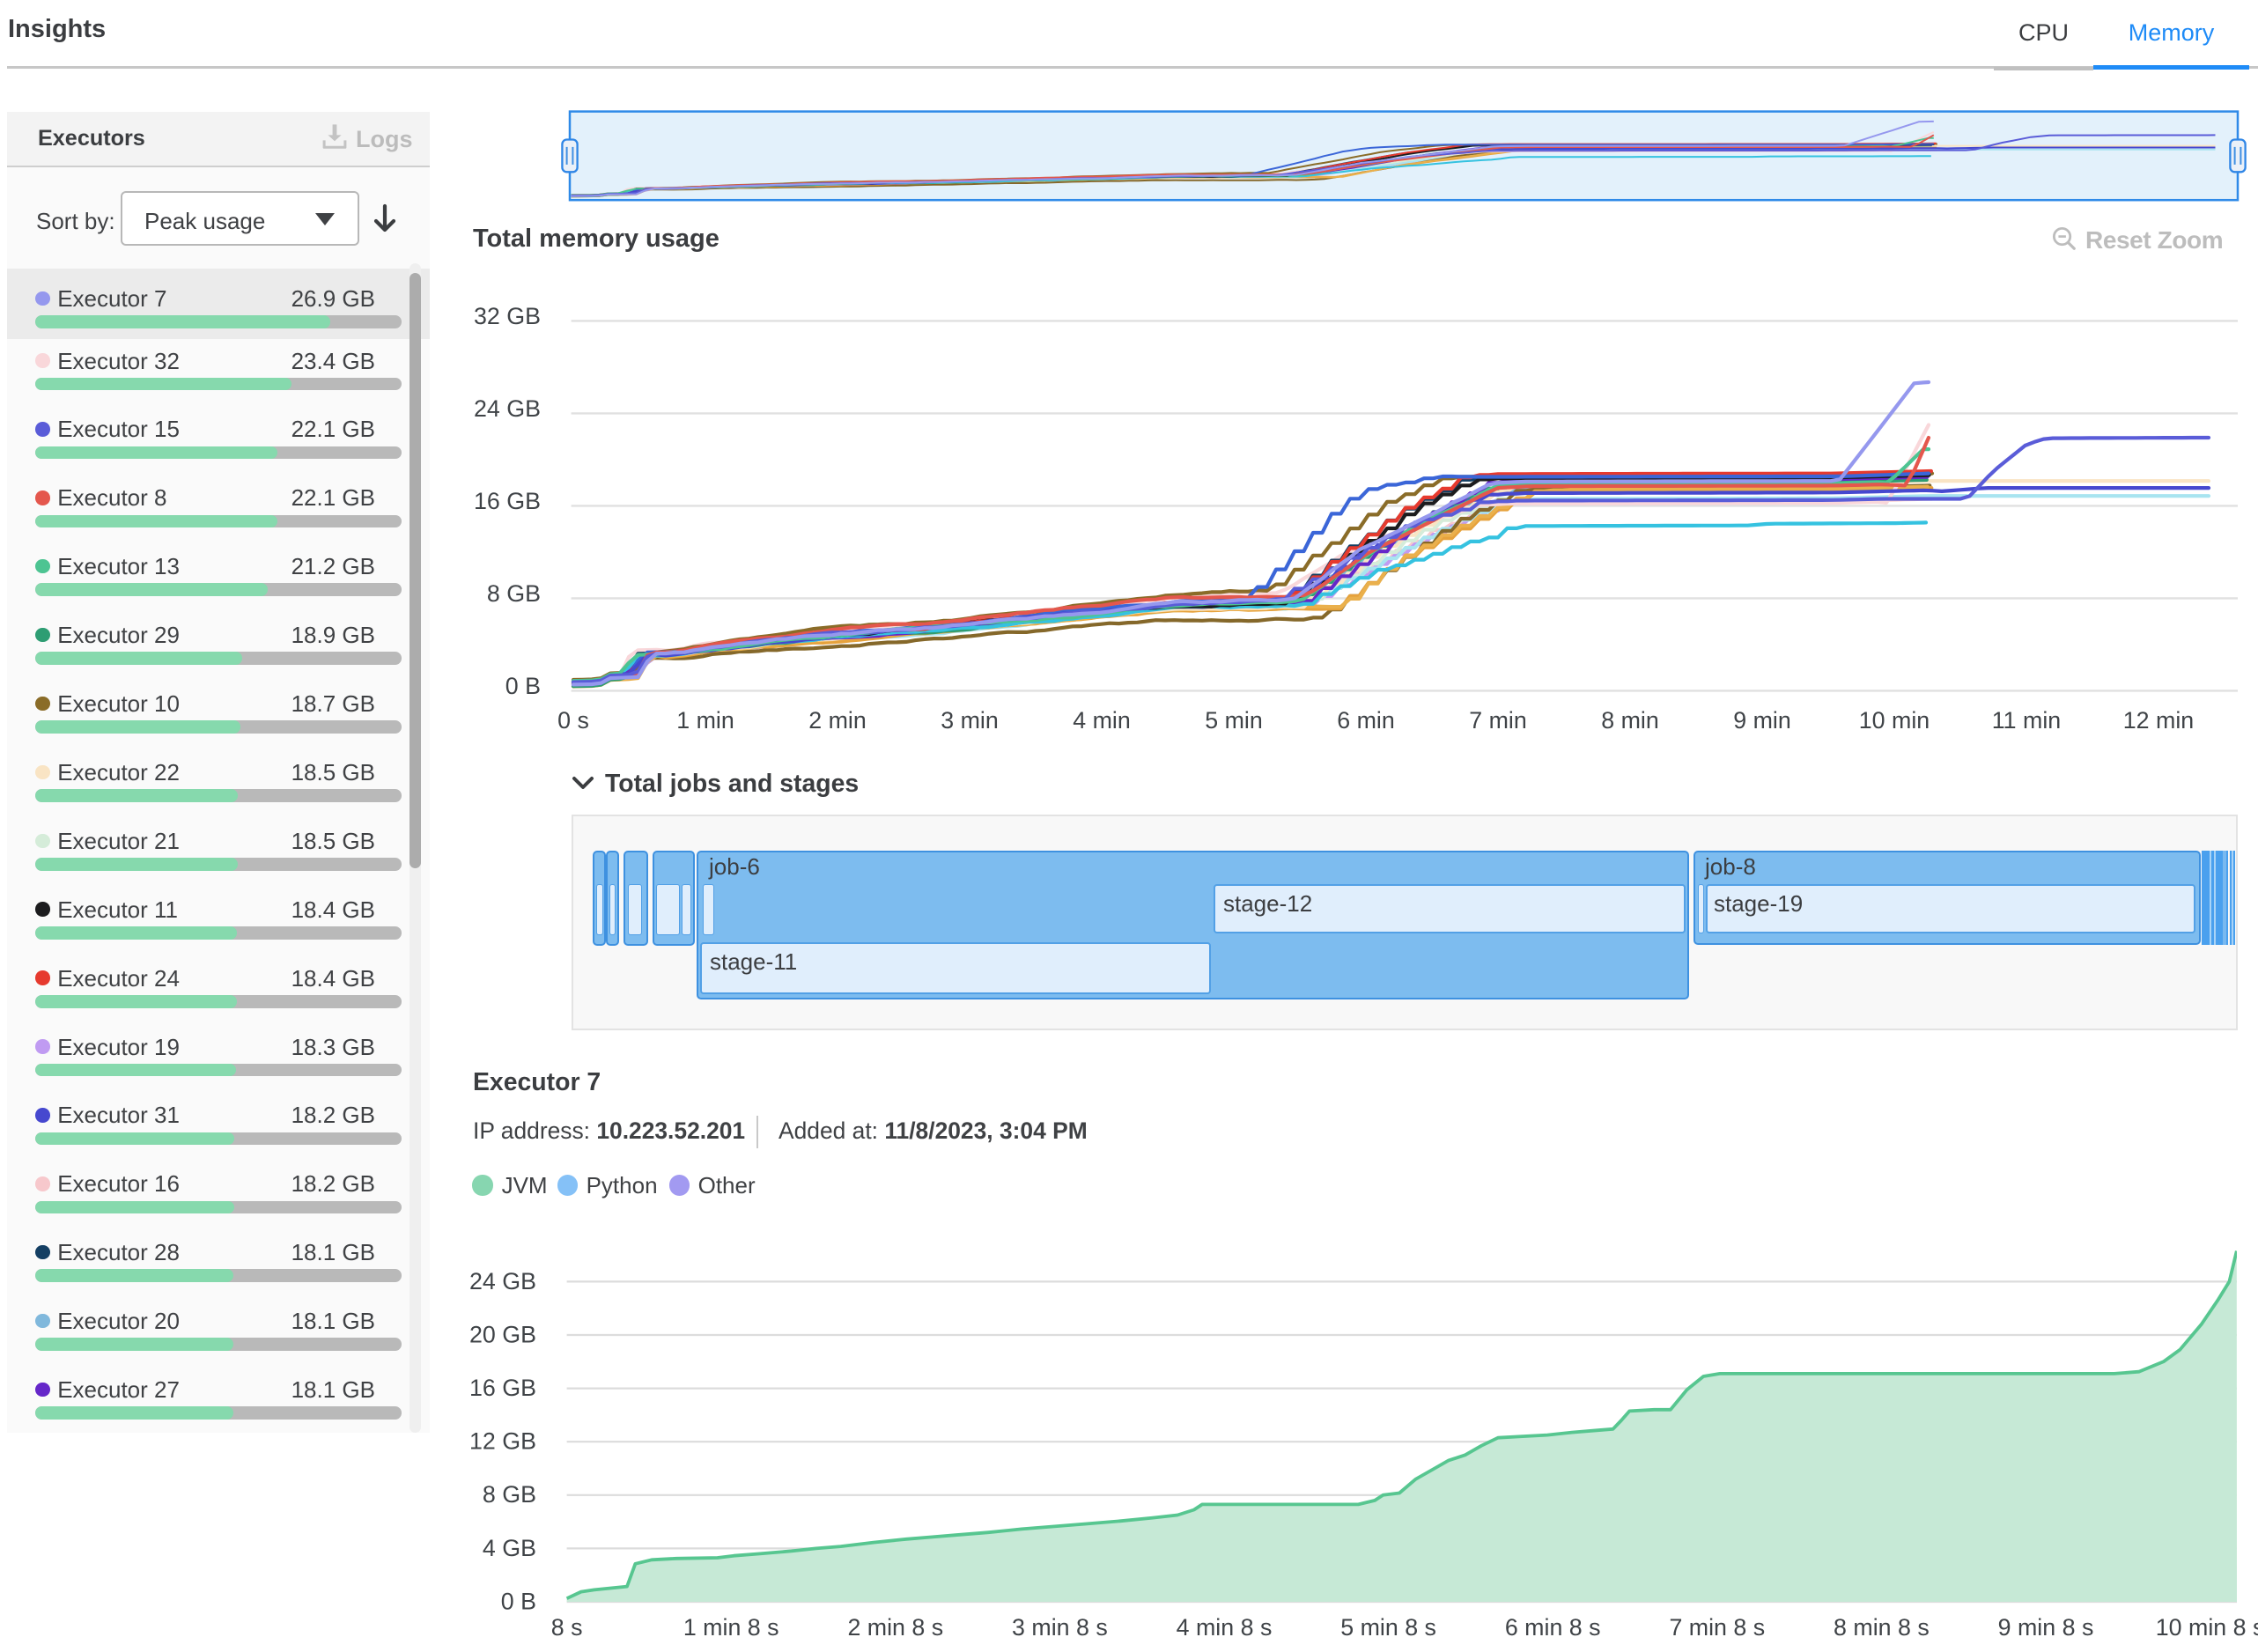  What do you see at coordinates (970, 720) in the screenshot?
I see `svg-text: 3 min` at bounding box center [970, 720].